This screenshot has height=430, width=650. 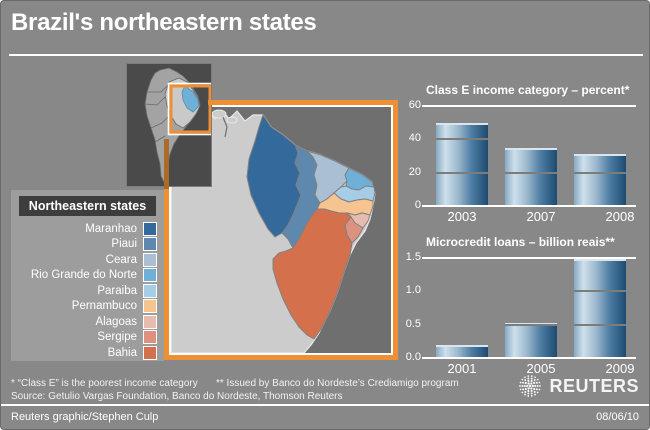 What do you see at coordinates (117, 337) in the screenshot?
I see `legend-label: Sergipe` at bounding box center [117, 337].